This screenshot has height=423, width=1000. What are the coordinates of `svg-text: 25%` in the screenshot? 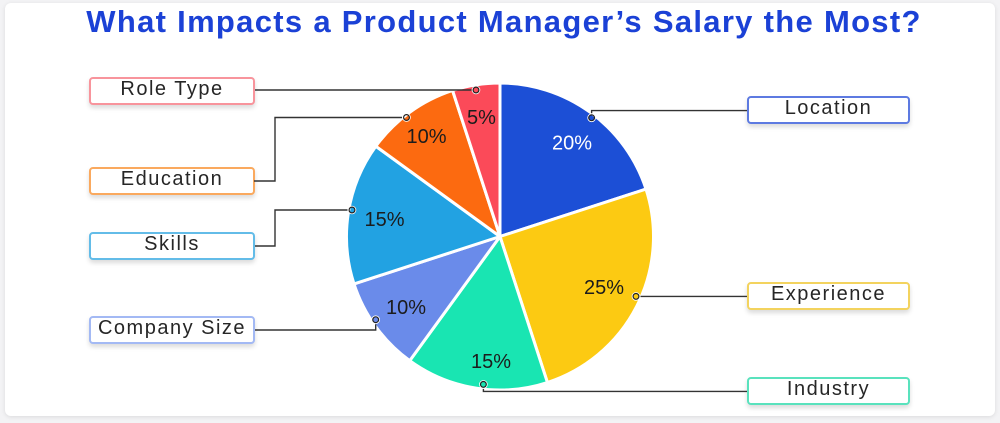 It's located at (604, 288).